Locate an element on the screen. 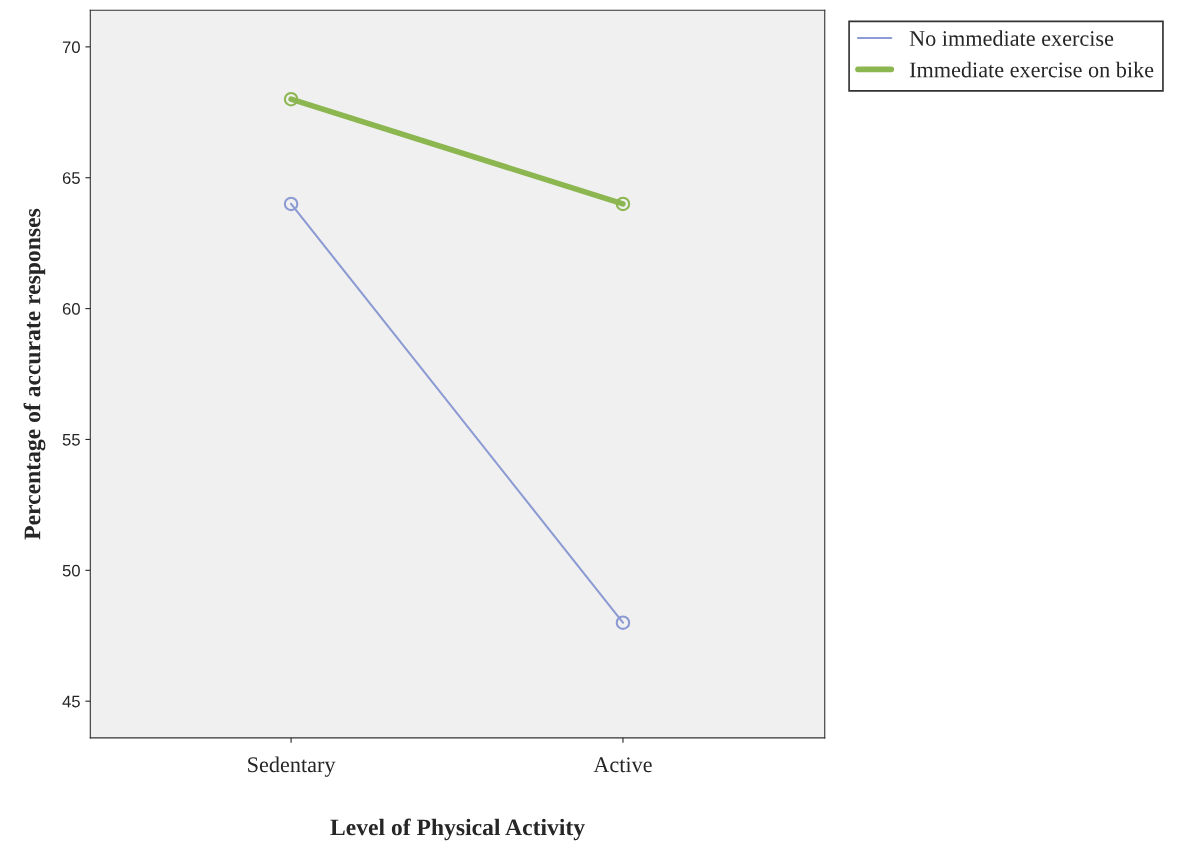  legend-label: Immediate exercise on bike is located at coordinates (1031, 69).